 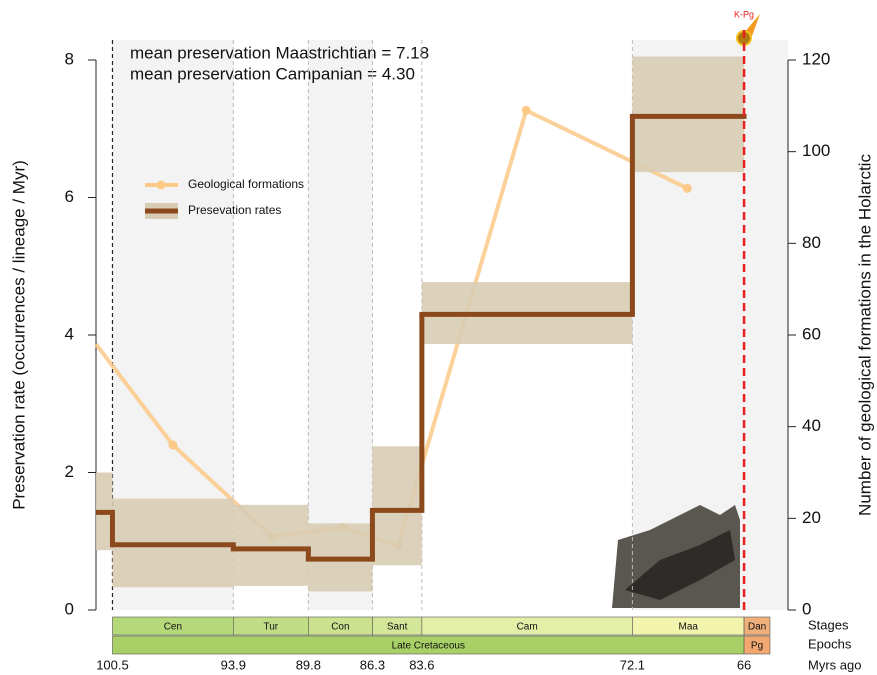 I want to click on stage-label: Cen, so click(x=173, y=627).